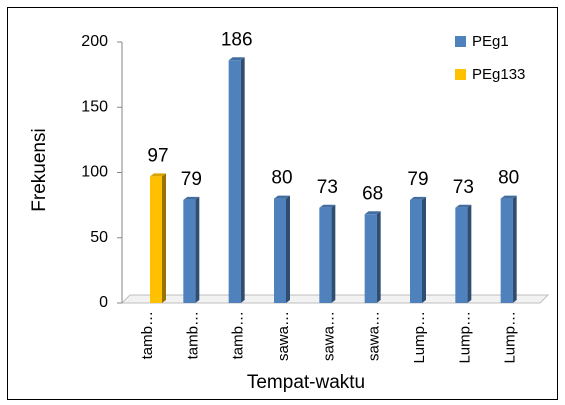  What do you see at coordinates (39, 169) in the screenshot?
I see `y-axis-label: Frekuensi` at bounding box center [39, 169].